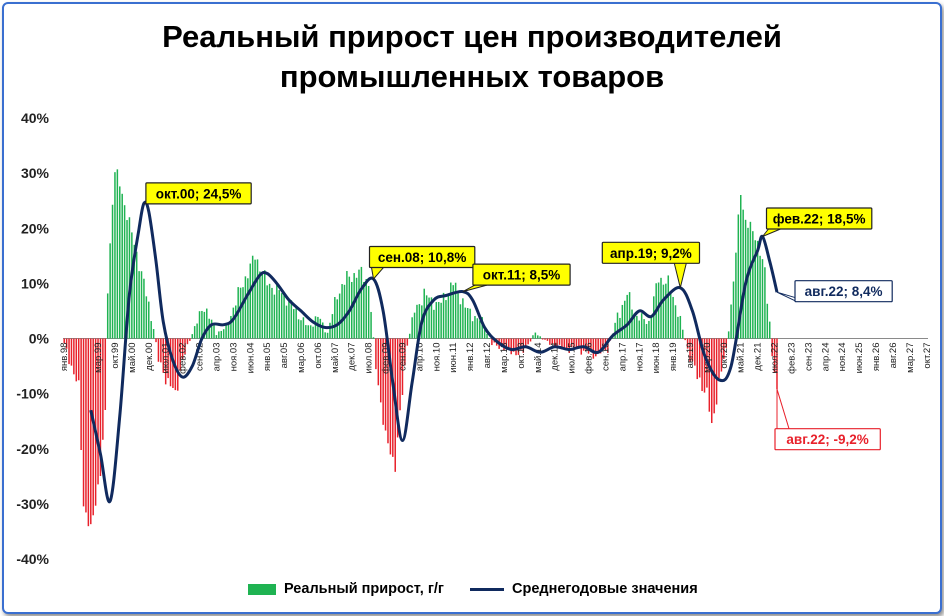 This screenshot has height=616, width=944. I want to click on callout-box, so click(819, 218).